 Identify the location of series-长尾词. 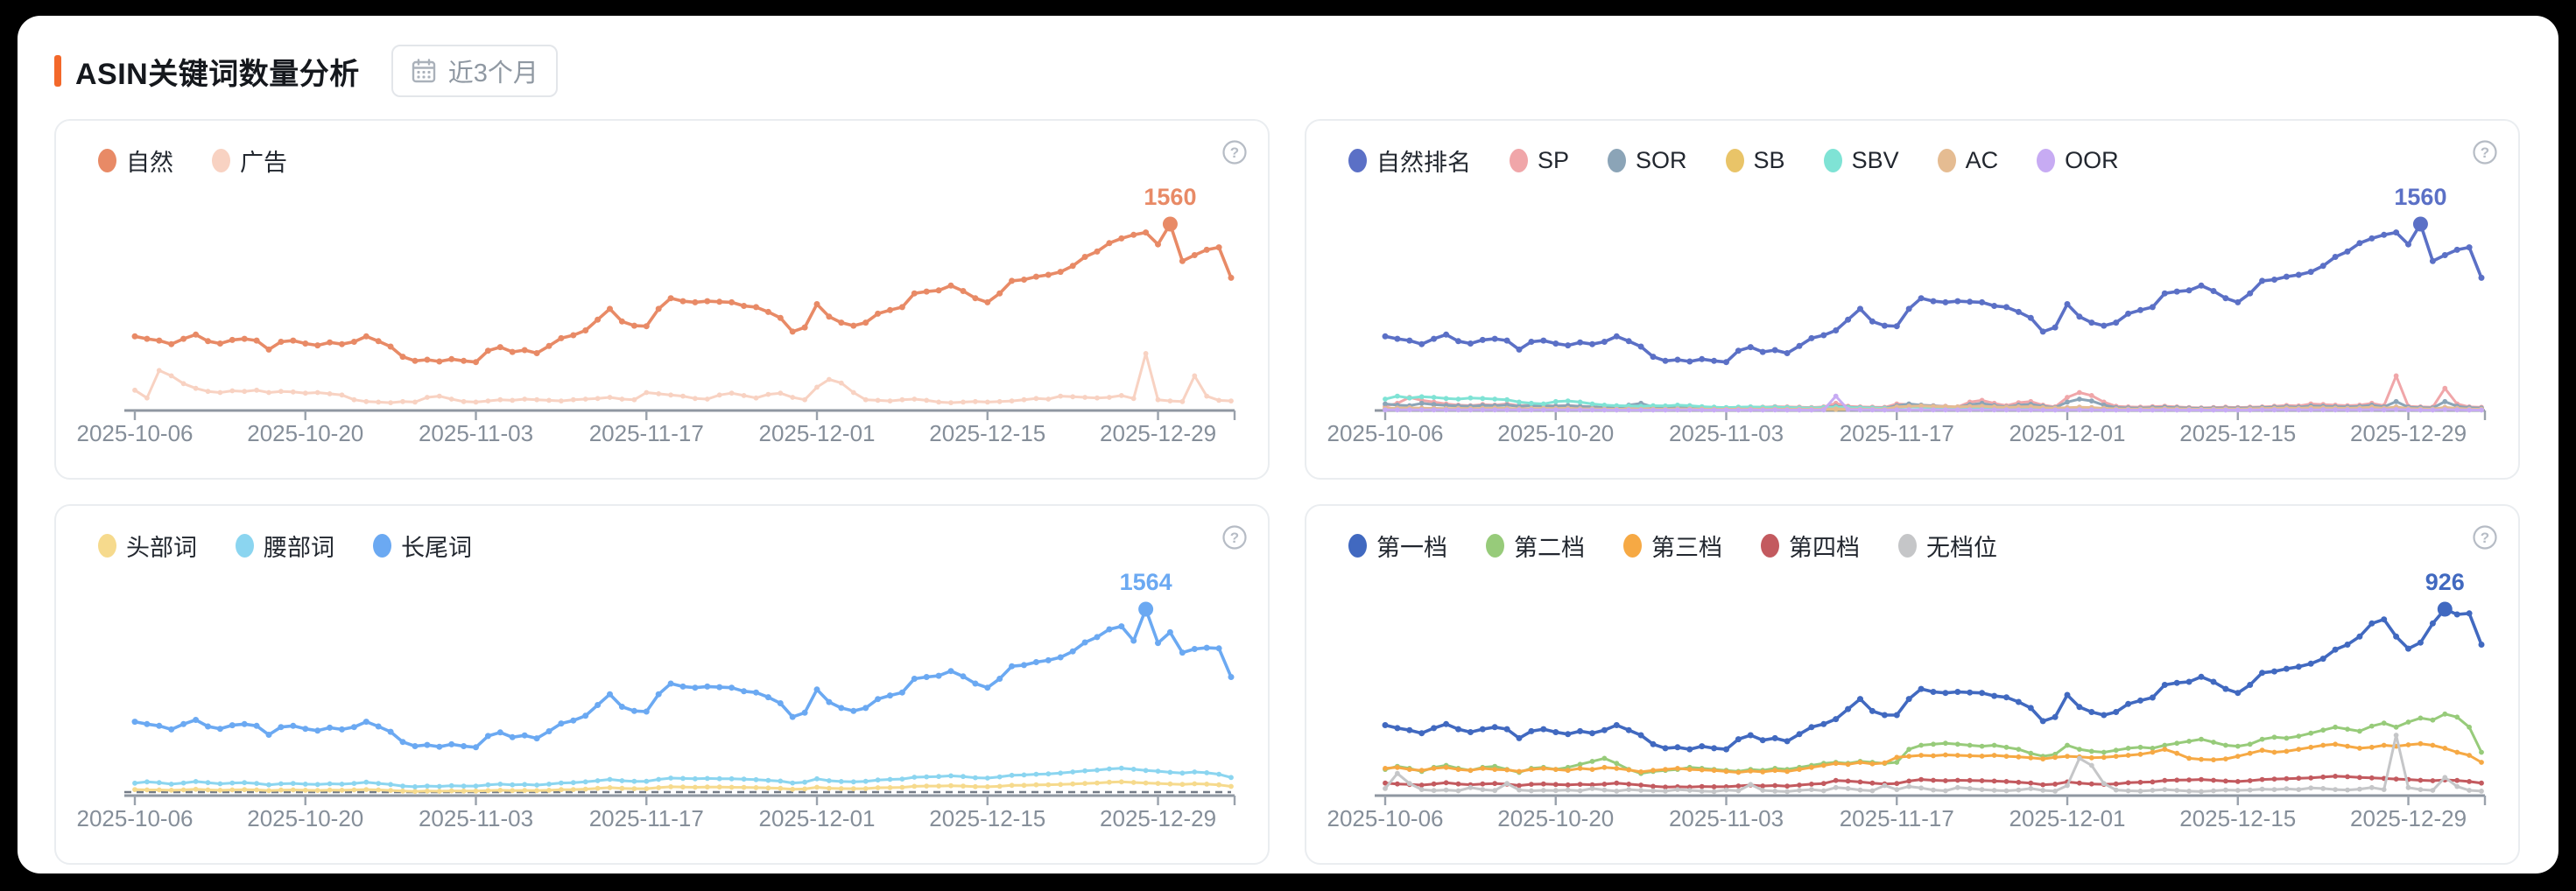
(683, 678).